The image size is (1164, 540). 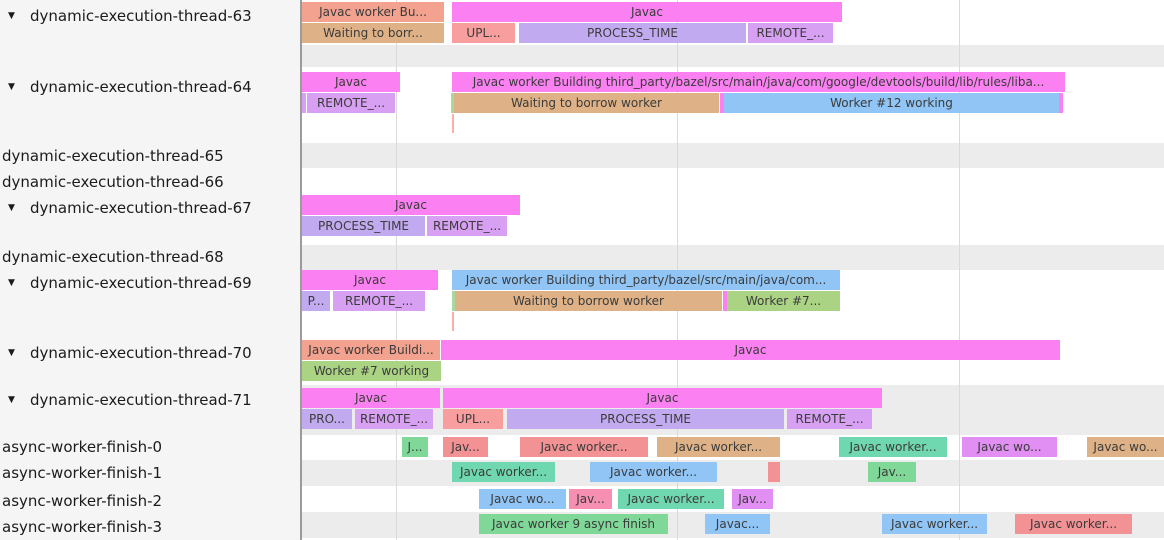 I want to click on thread-row-dynamic-execution-thread-69: ▼ dynamic-execution-thread-69, so click(x=150, y=283).